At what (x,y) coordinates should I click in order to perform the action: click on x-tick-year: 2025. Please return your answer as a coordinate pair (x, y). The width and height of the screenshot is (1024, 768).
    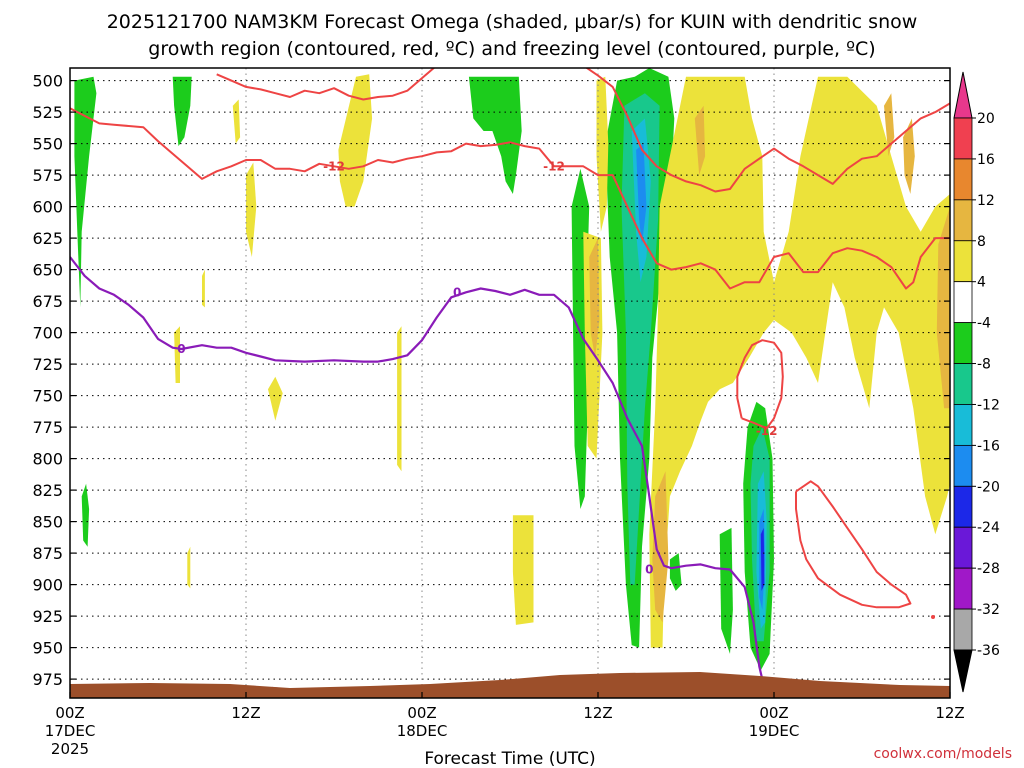
    Looking at the image, I should click on (70, 749).